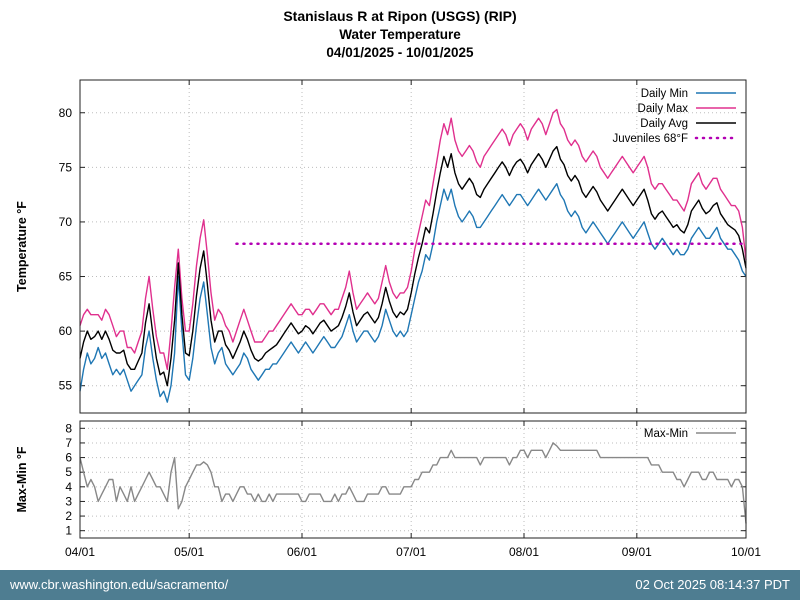  What do you see at coordinates (66, 386) in the screenshot?
I see `svg-text: 55` at bounding box center [66, 386].